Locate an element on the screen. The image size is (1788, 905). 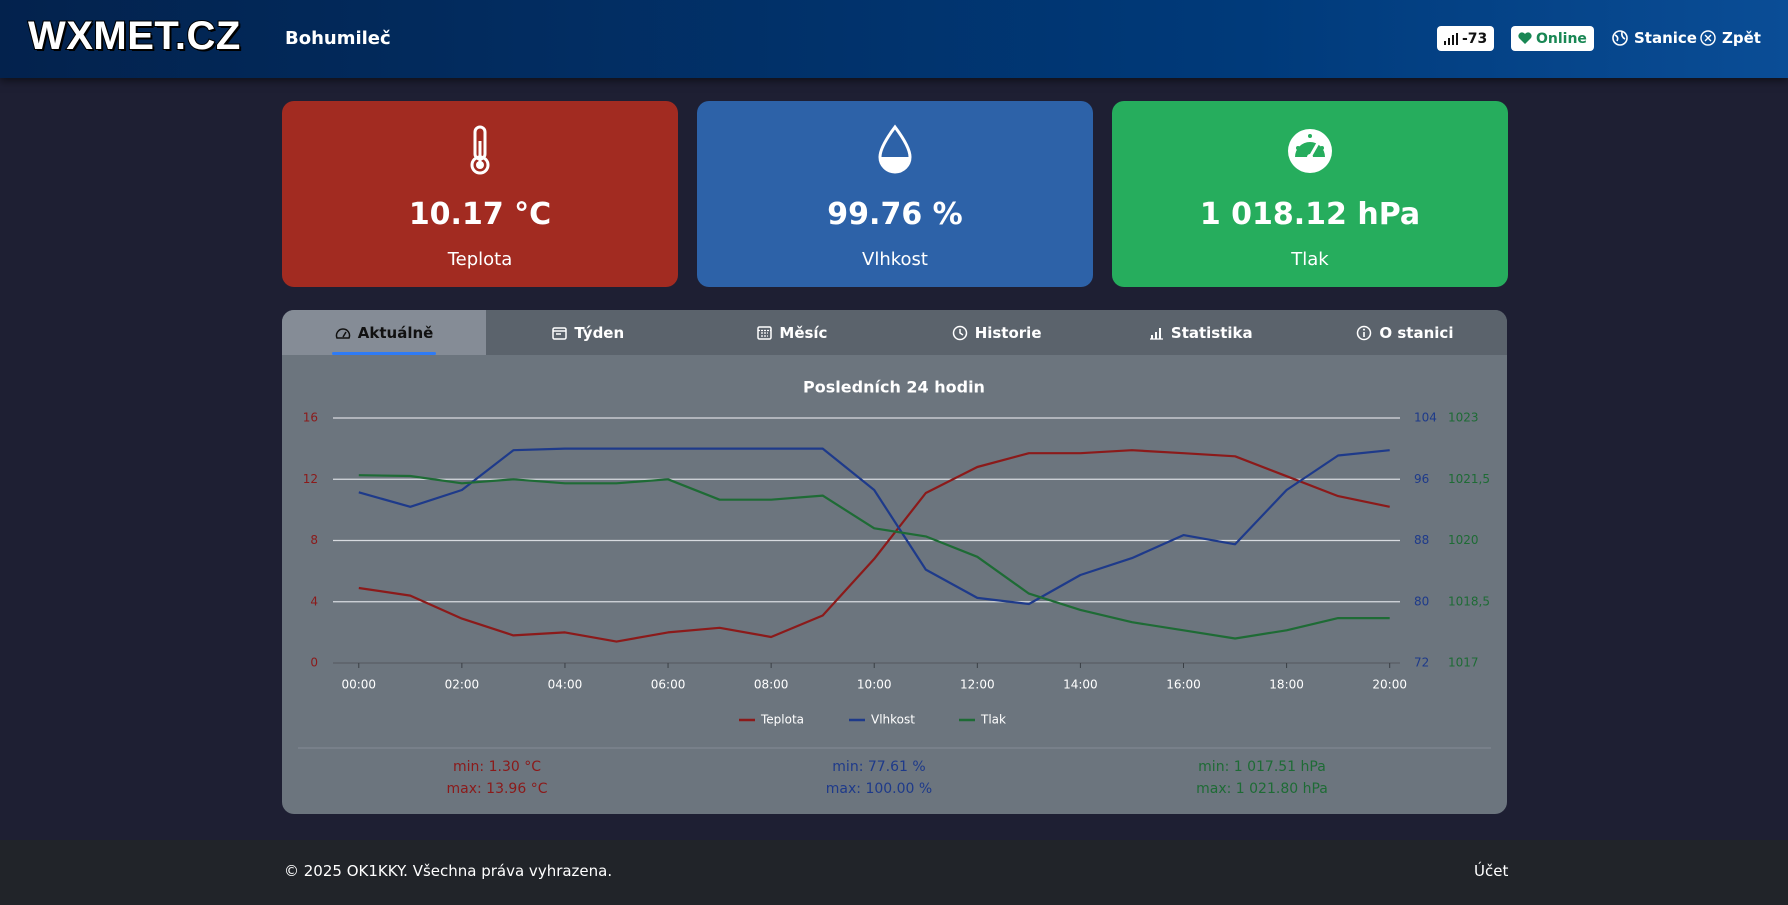
station-name: Bohumileč is located at coordinates (338, 38).